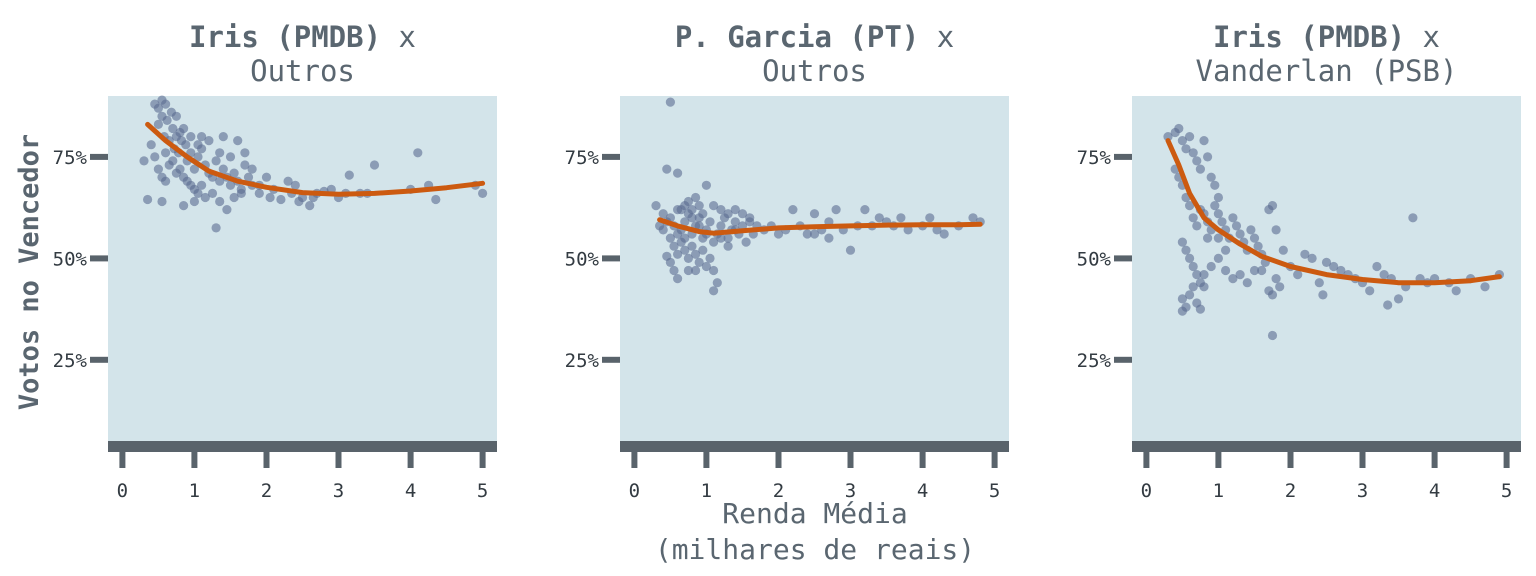  I want to click on panel-title: P. Garcia (PT) x, so click(814, 37).